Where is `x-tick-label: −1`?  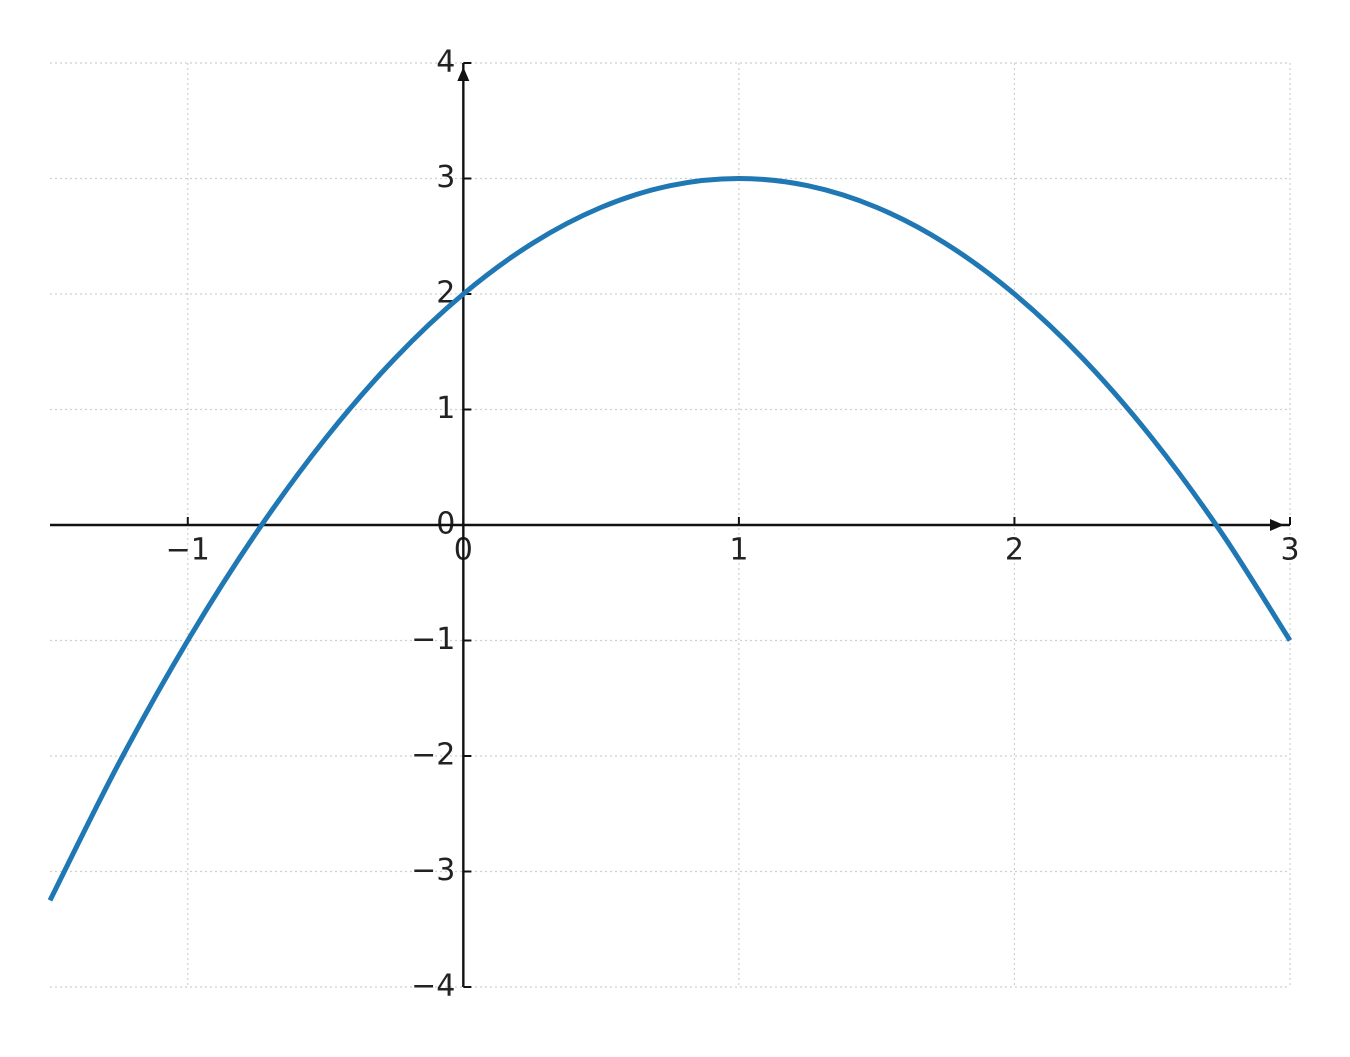
x-tick-label: −1 is located at coordinates (188, 550).